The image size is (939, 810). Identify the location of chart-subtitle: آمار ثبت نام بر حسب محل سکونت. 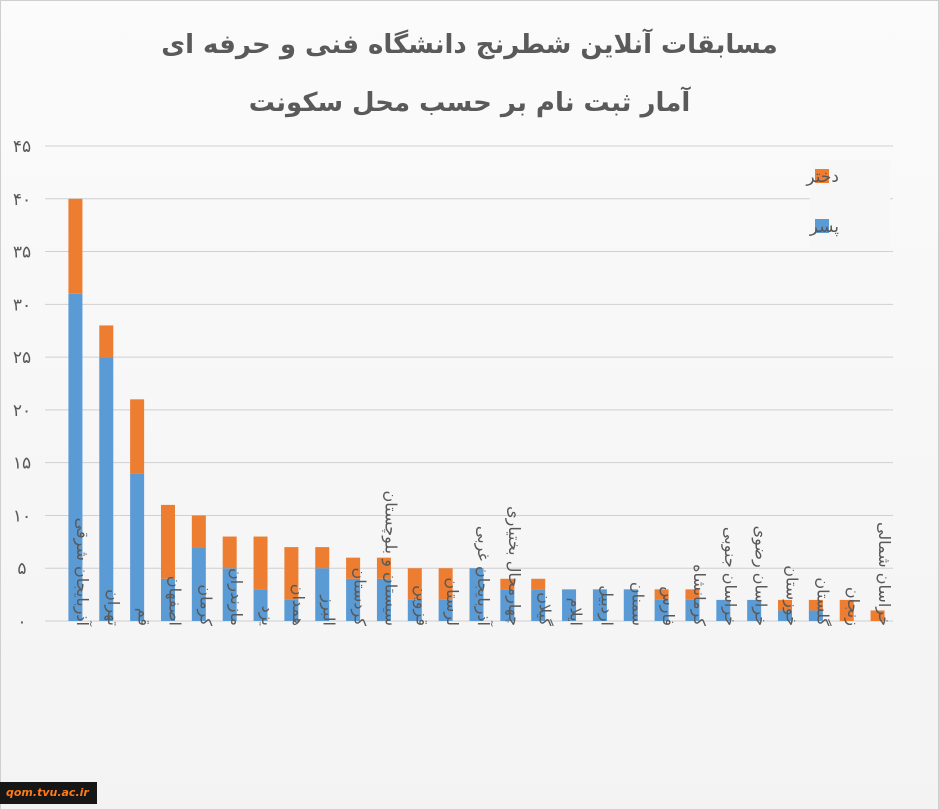
(469, 103).